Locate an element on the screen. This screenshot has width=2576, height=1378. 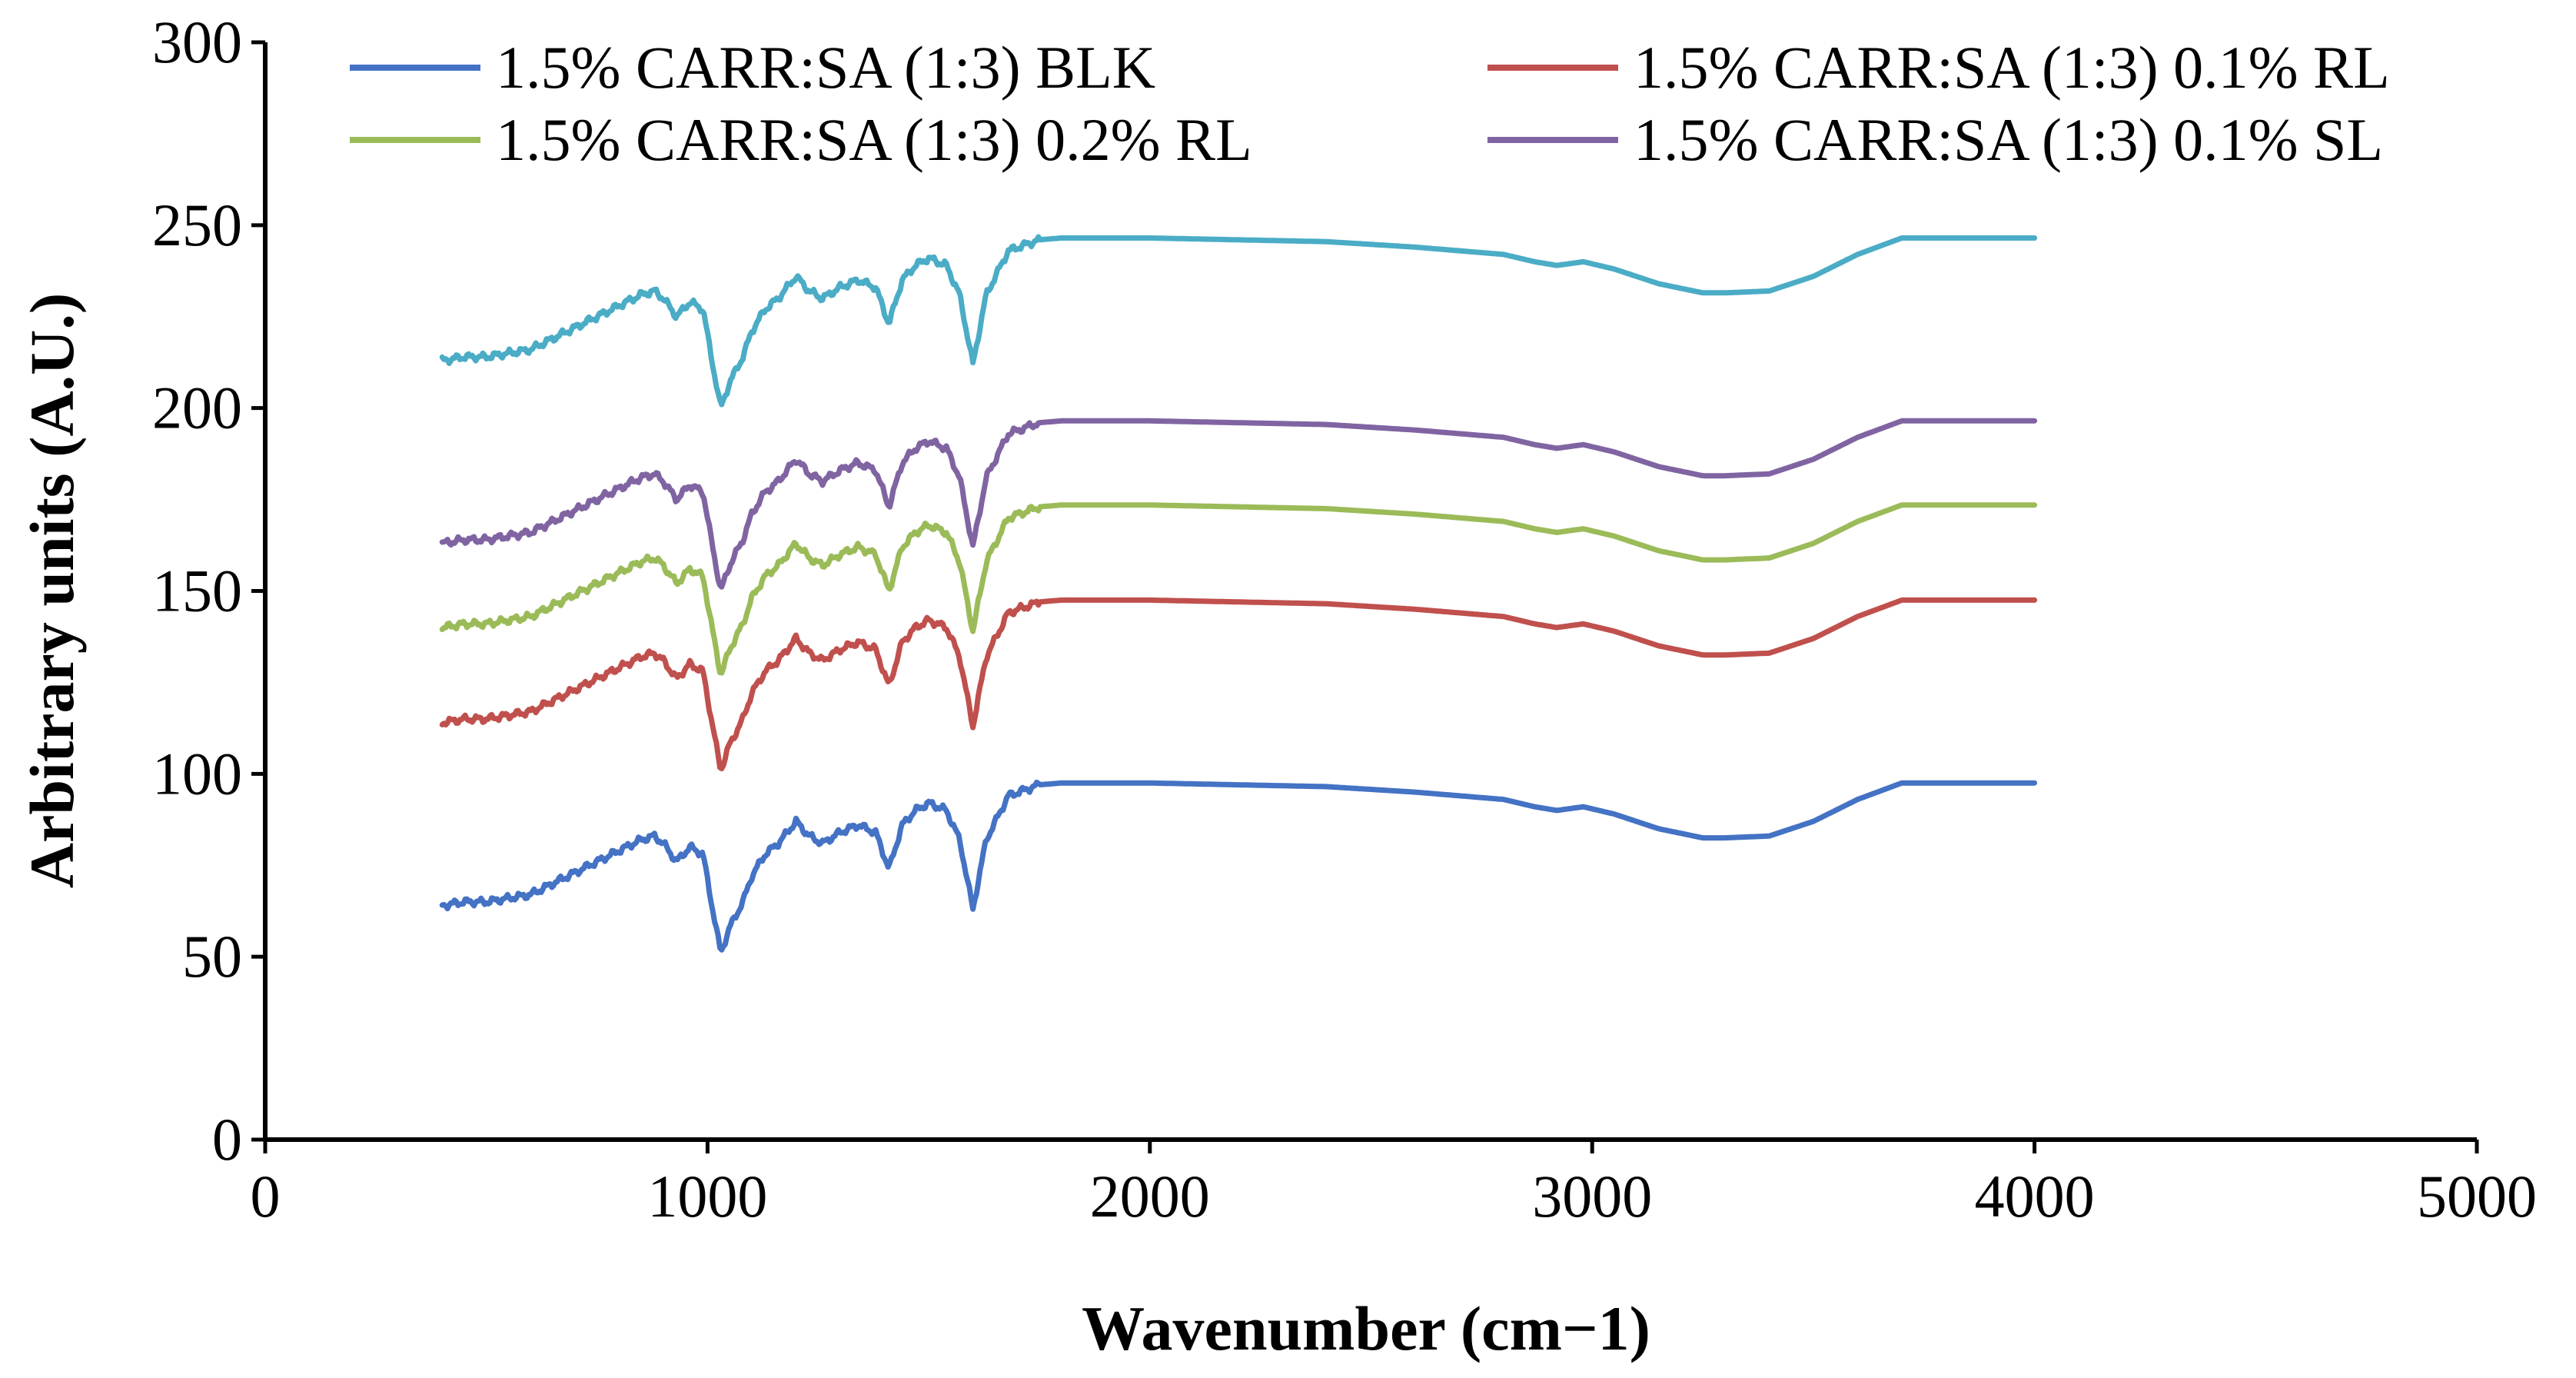
legend-label: 1.5% CARR:SA (1:3) 0.1% SL is located at coordinates (2009, 139).